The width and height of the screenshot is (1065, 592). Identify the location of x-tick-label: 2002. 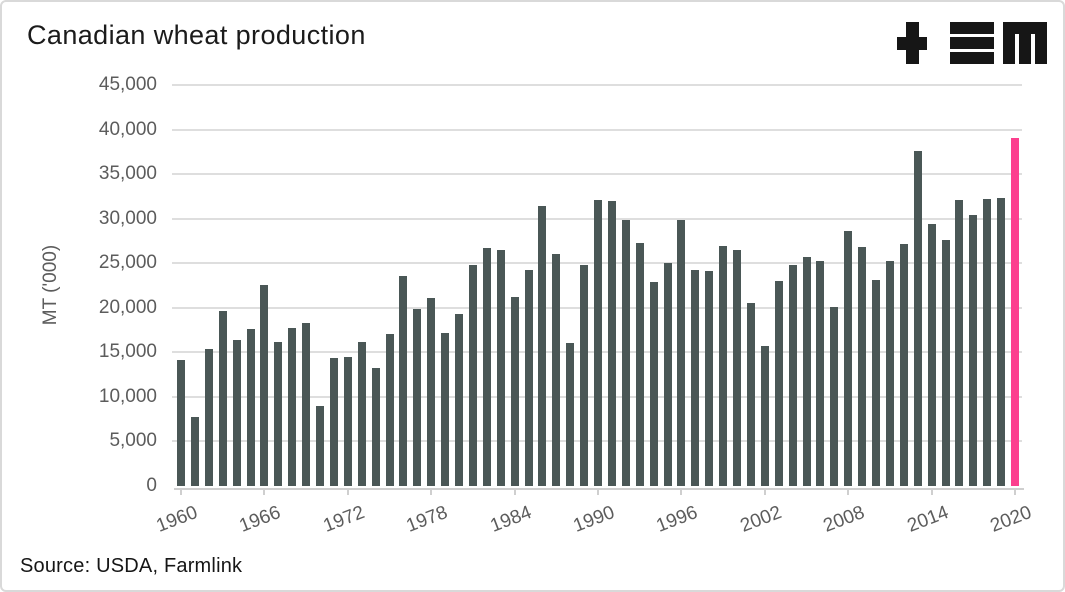
(761, 519).